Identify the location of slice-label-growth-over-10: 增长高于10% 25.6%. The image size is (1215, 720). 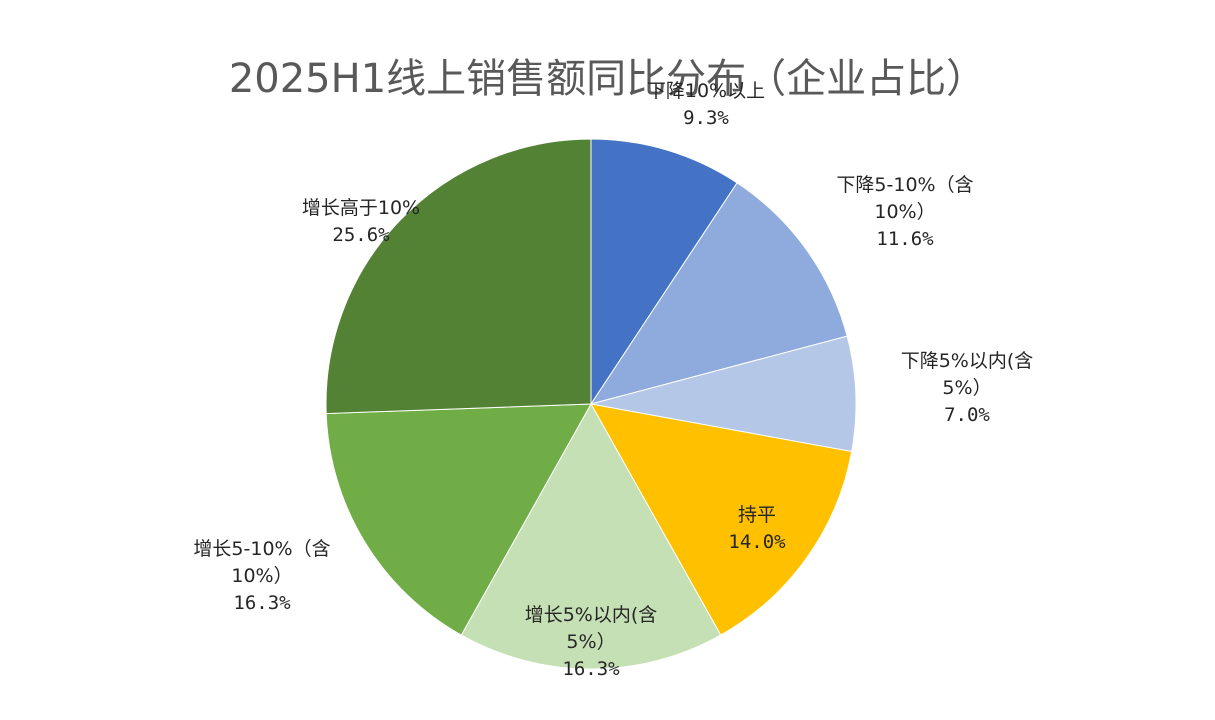
(361, 221).